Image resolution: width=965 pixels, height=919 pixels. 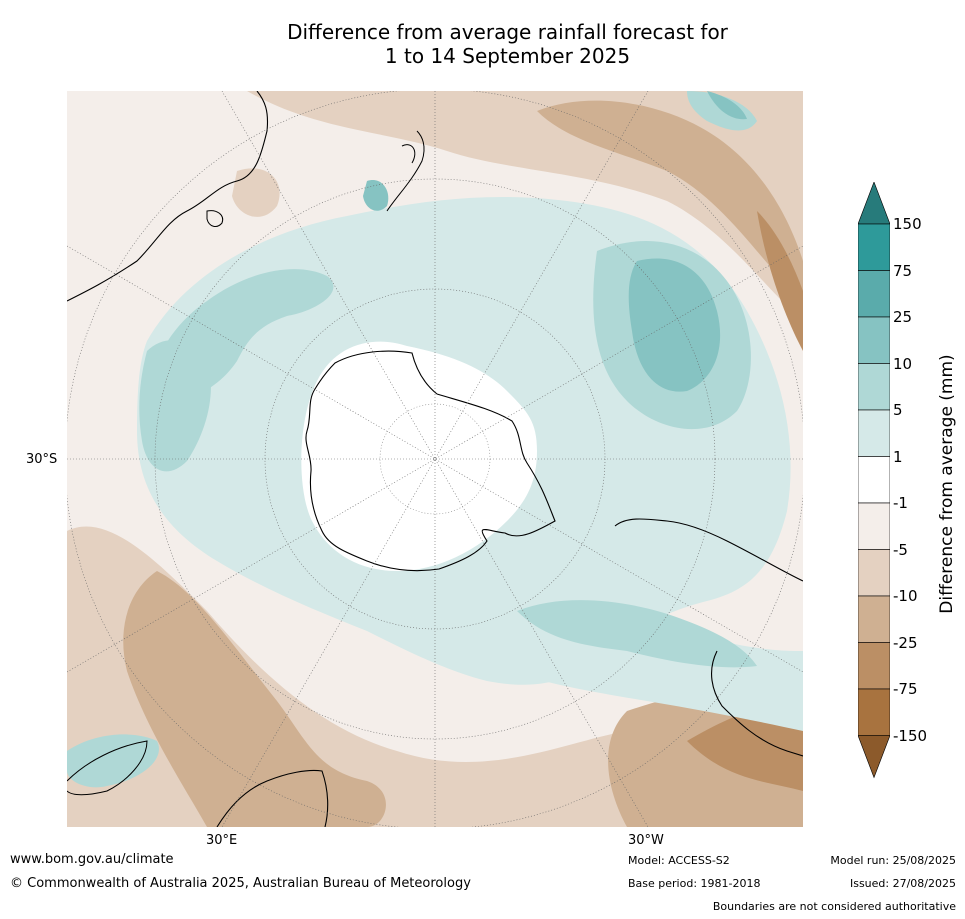 What do you see at coordinates (405, 171) in the screenshot?
I see `new-zealand-coastline` at bounding box center [405, 171].